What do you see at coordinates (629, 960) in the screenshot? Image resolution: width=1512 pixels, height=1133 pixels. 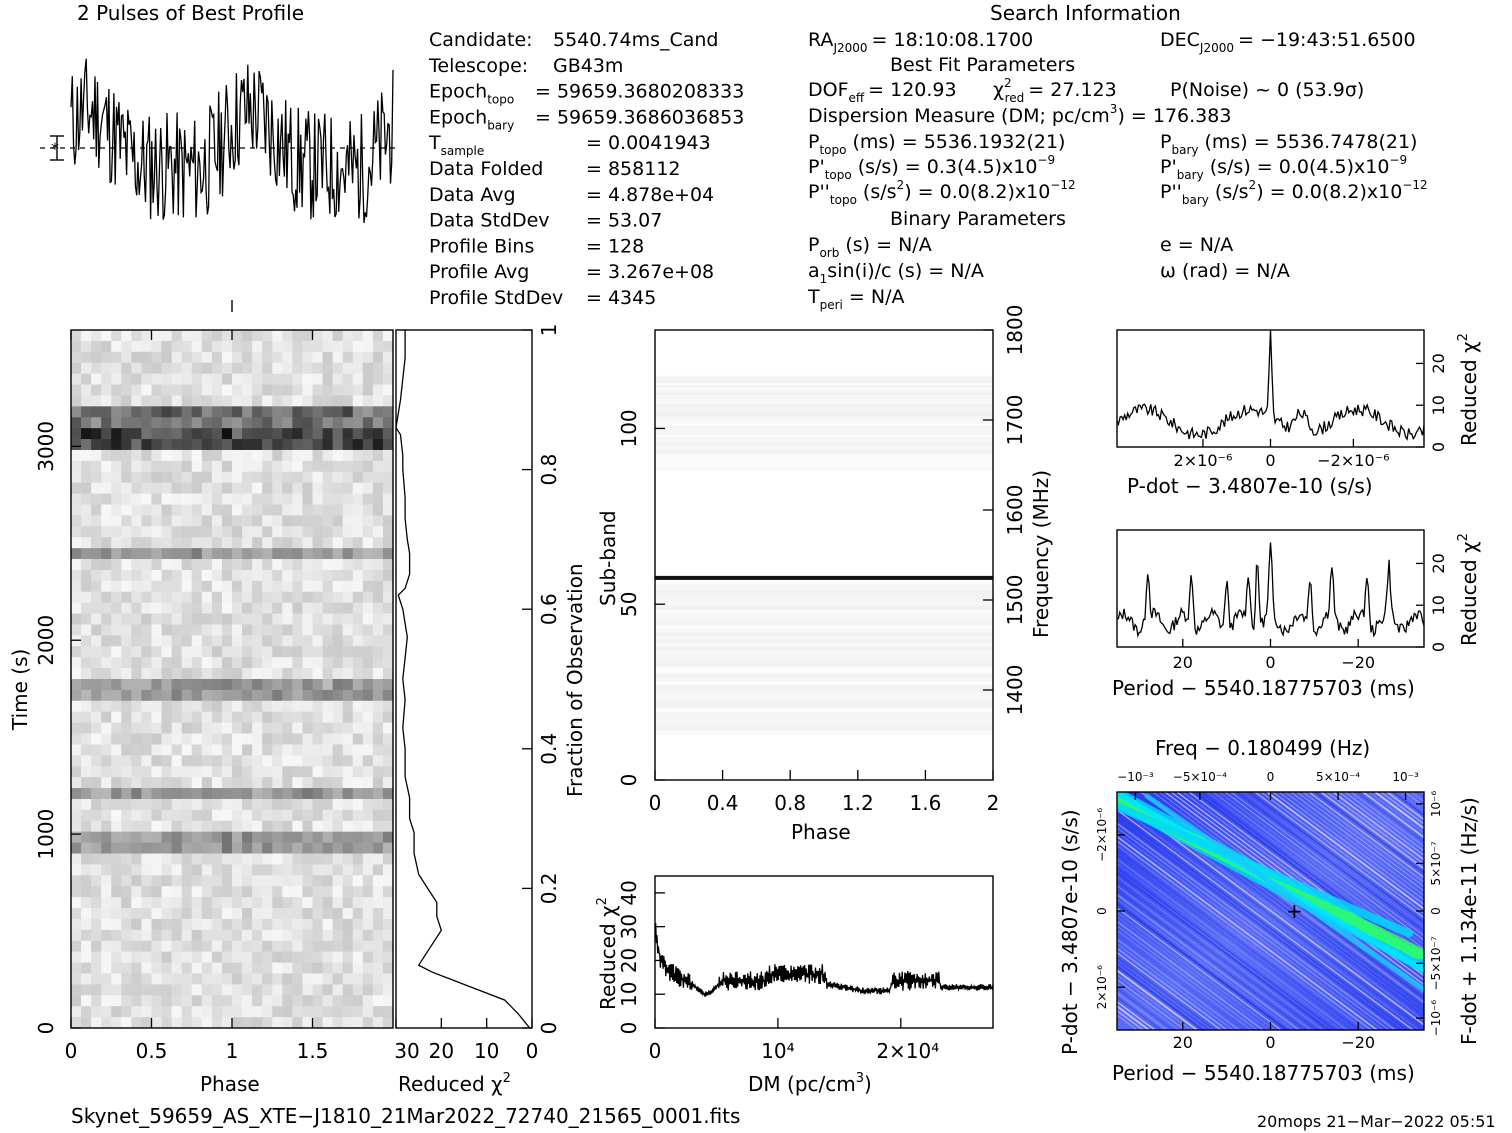 I see `dm-chi2-ytick-label: 20` at bounding box center [629, 960].